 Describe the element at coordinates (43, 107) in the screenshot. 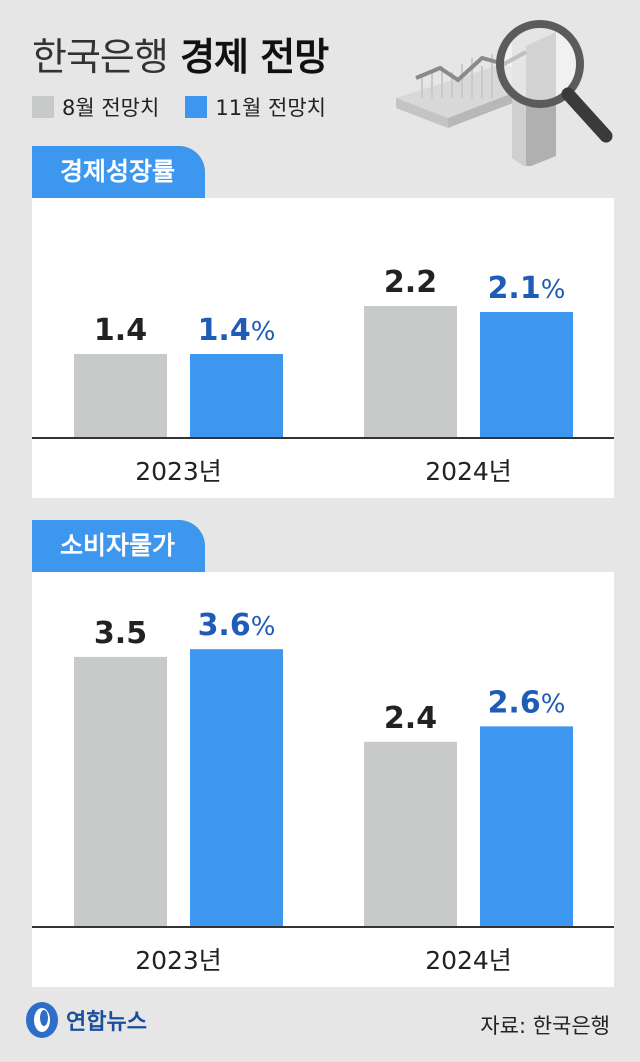

I see `legend-swatch-aug` at that location.